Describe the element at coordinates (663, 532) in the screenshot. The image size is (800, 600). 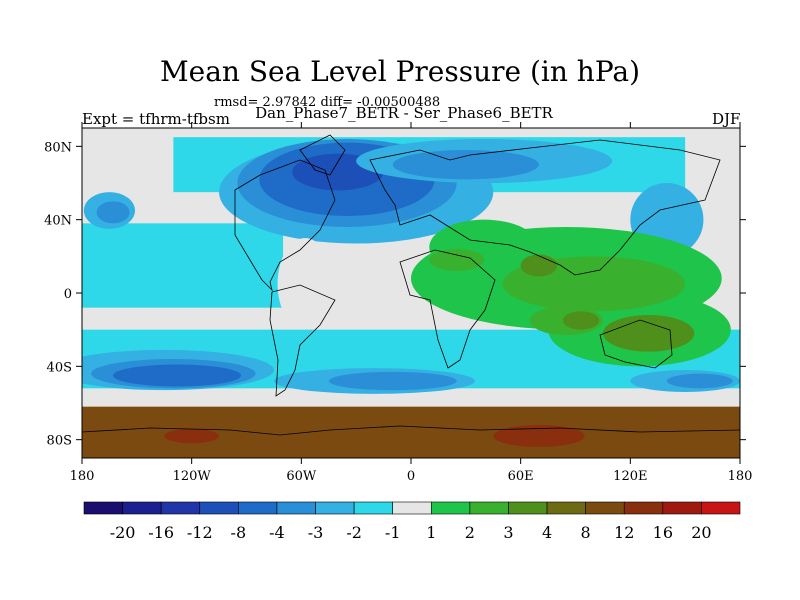
I see `colorbar-label: 16` at that location.